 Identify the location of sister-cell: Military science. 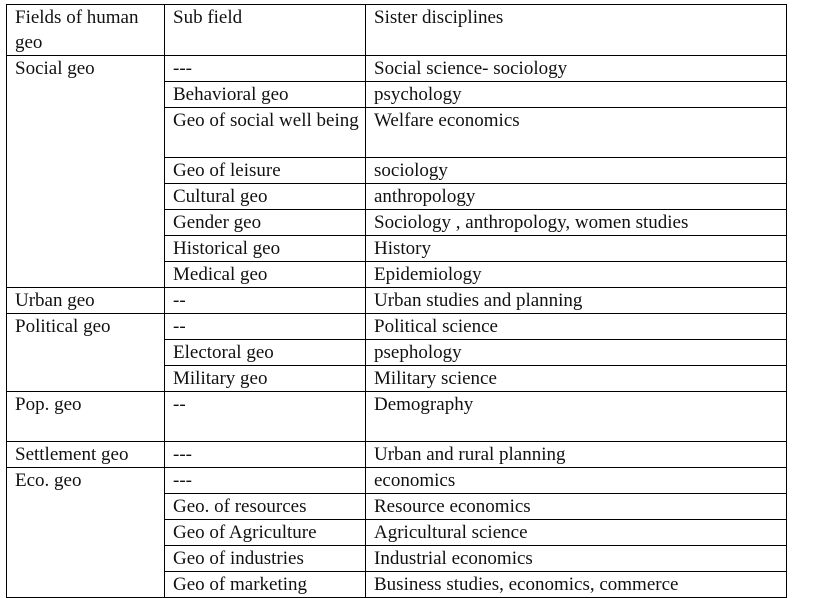
(576, 378).